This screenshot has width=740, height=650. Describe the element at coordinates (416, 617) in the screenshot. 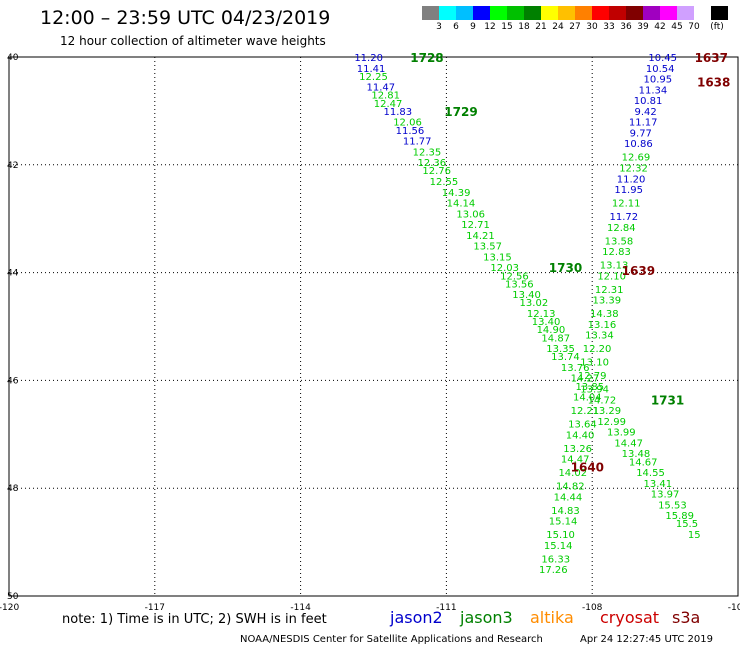

I see `satellite-legend-jason2: jason2` at that location.